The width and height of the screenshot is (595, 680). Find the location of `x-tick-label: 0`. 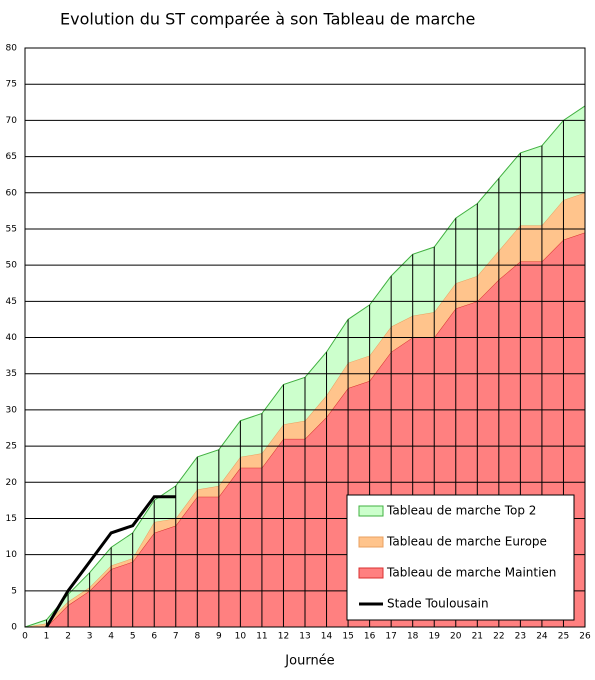

x-tick-label: 0 is located at coordinates (25, 637).